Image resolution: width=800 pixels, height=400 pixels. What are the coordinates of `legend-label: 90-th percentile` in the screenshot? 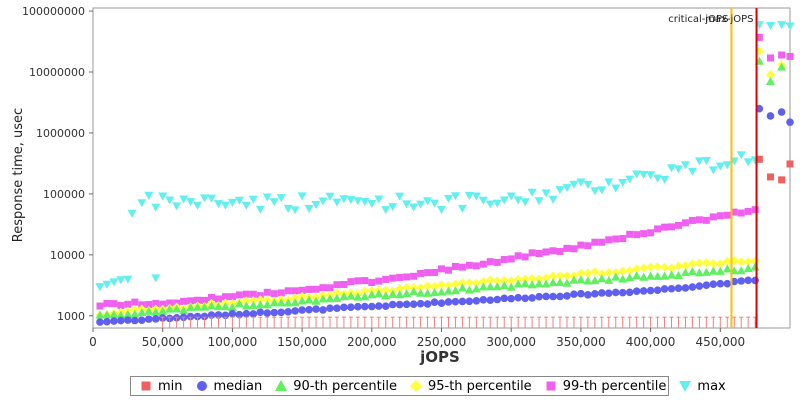 It's located at (345, 386).